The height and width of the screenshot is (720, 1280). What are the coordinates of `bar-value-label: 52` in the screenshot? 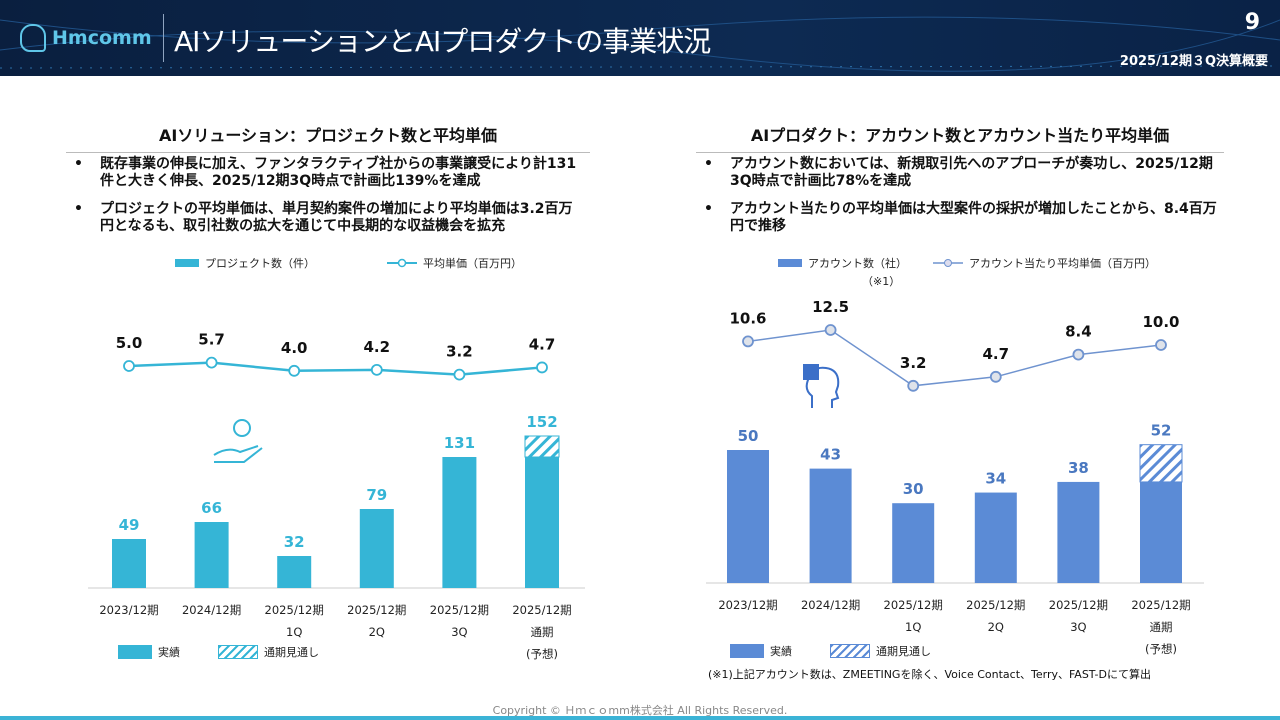 It's located at (1161, 431).